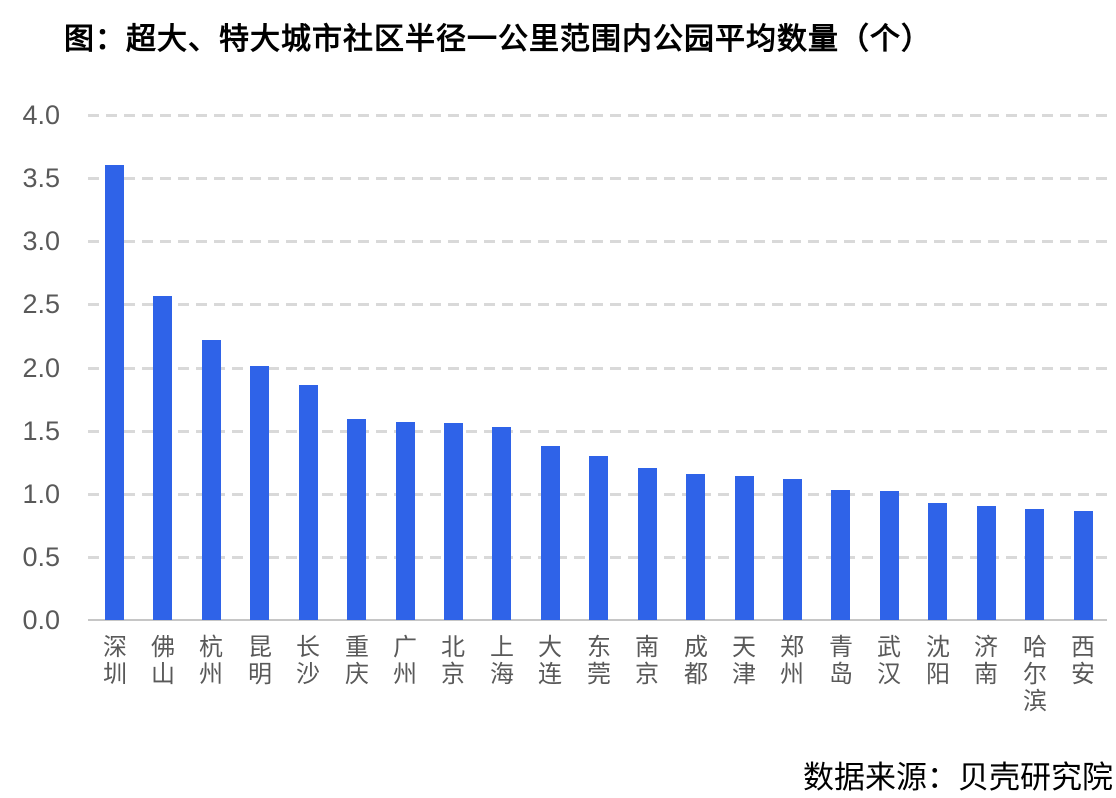  What do you see at coordinates (841, 661) in the screenshot?
I see `x-tick-label-青岛: 青 岛` at bounding box center [841, 661].